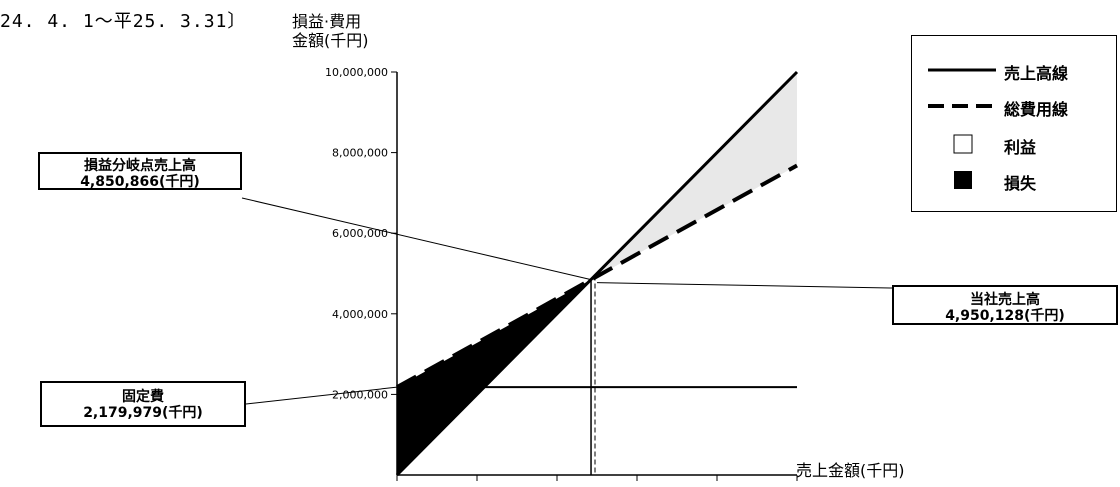  Describe the element at coordinates (962, 70) in the screenshot. I see `solid-line-icon` at that location.